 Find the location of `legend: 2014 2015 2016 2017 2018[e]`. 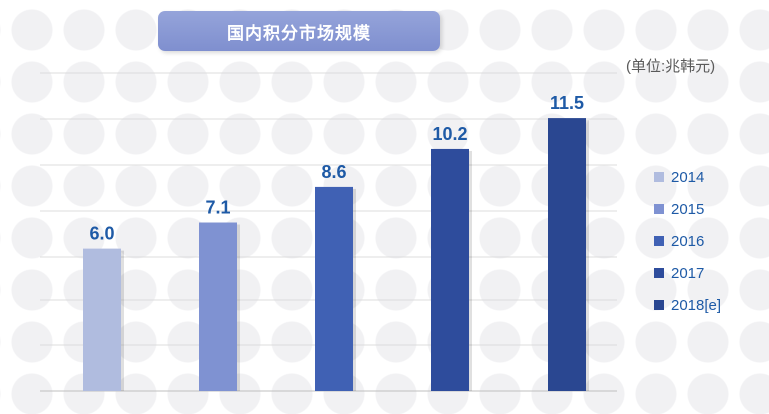

legend: 2014 2015 2016 2017 2018[e] is located at coordinates (687, 241).